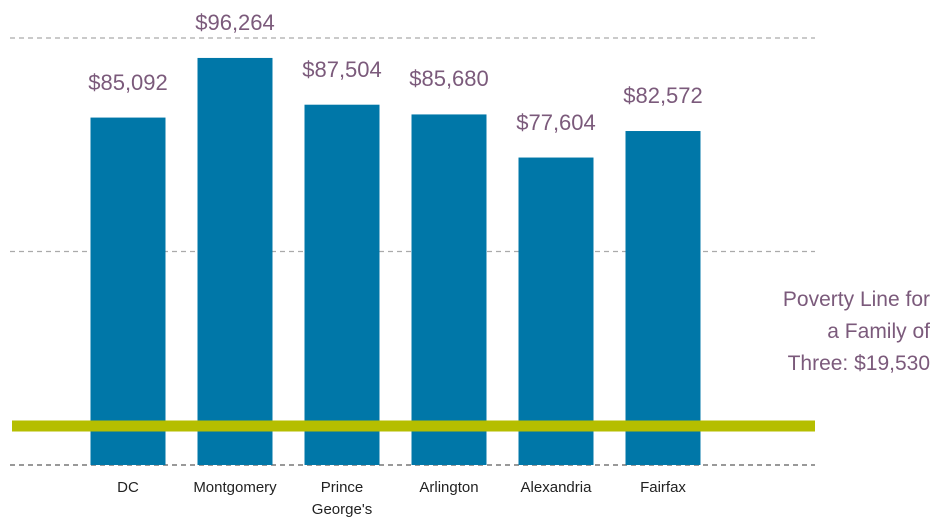  What do you see at coordinates (858, 363) in the screenshot?
I see `annotation-line: Three: $19,530` at bounding box center [858, 363].